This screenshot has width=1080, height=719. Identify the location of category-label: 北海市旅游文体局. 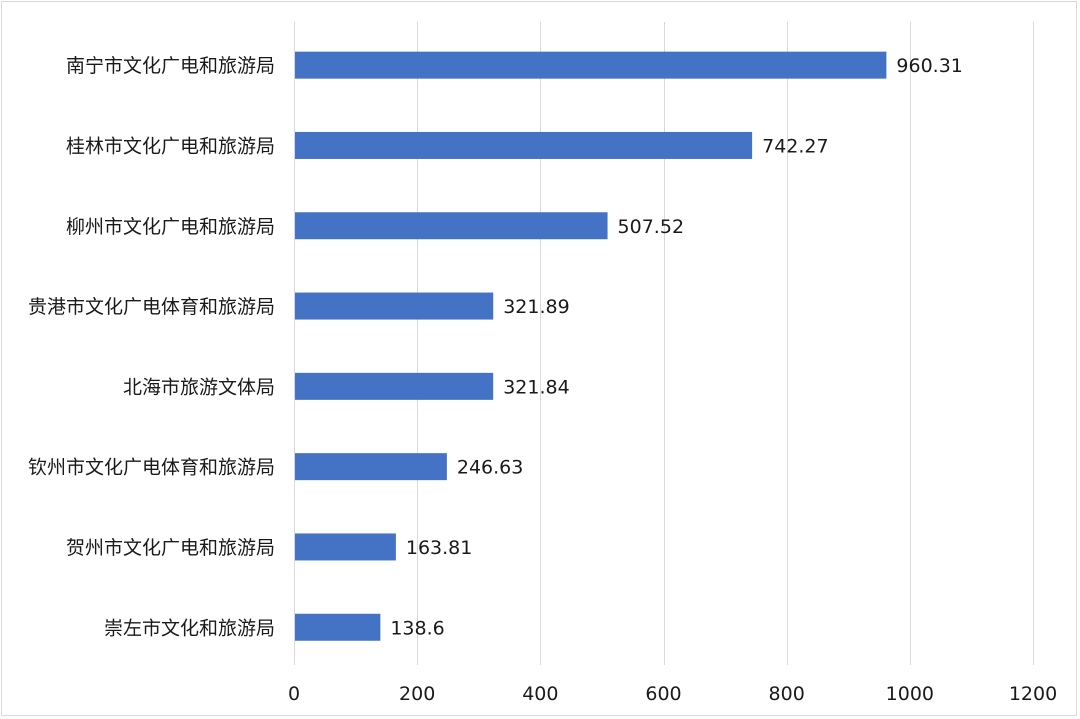
(199, 387).